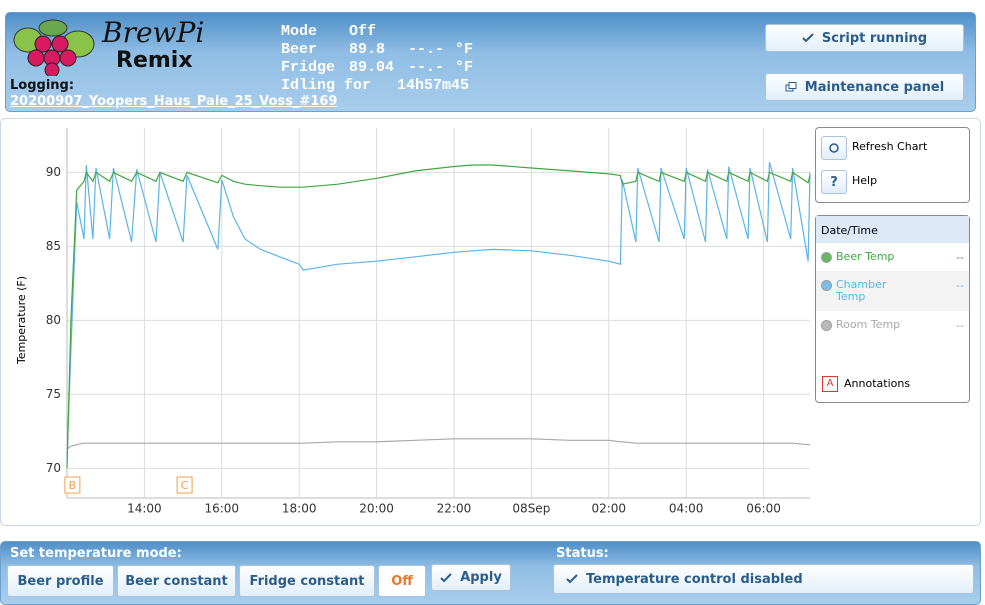  Describe the element at coordinates (433, 85) in the screenshot. I see `state-time: 14h57m45` at that location.